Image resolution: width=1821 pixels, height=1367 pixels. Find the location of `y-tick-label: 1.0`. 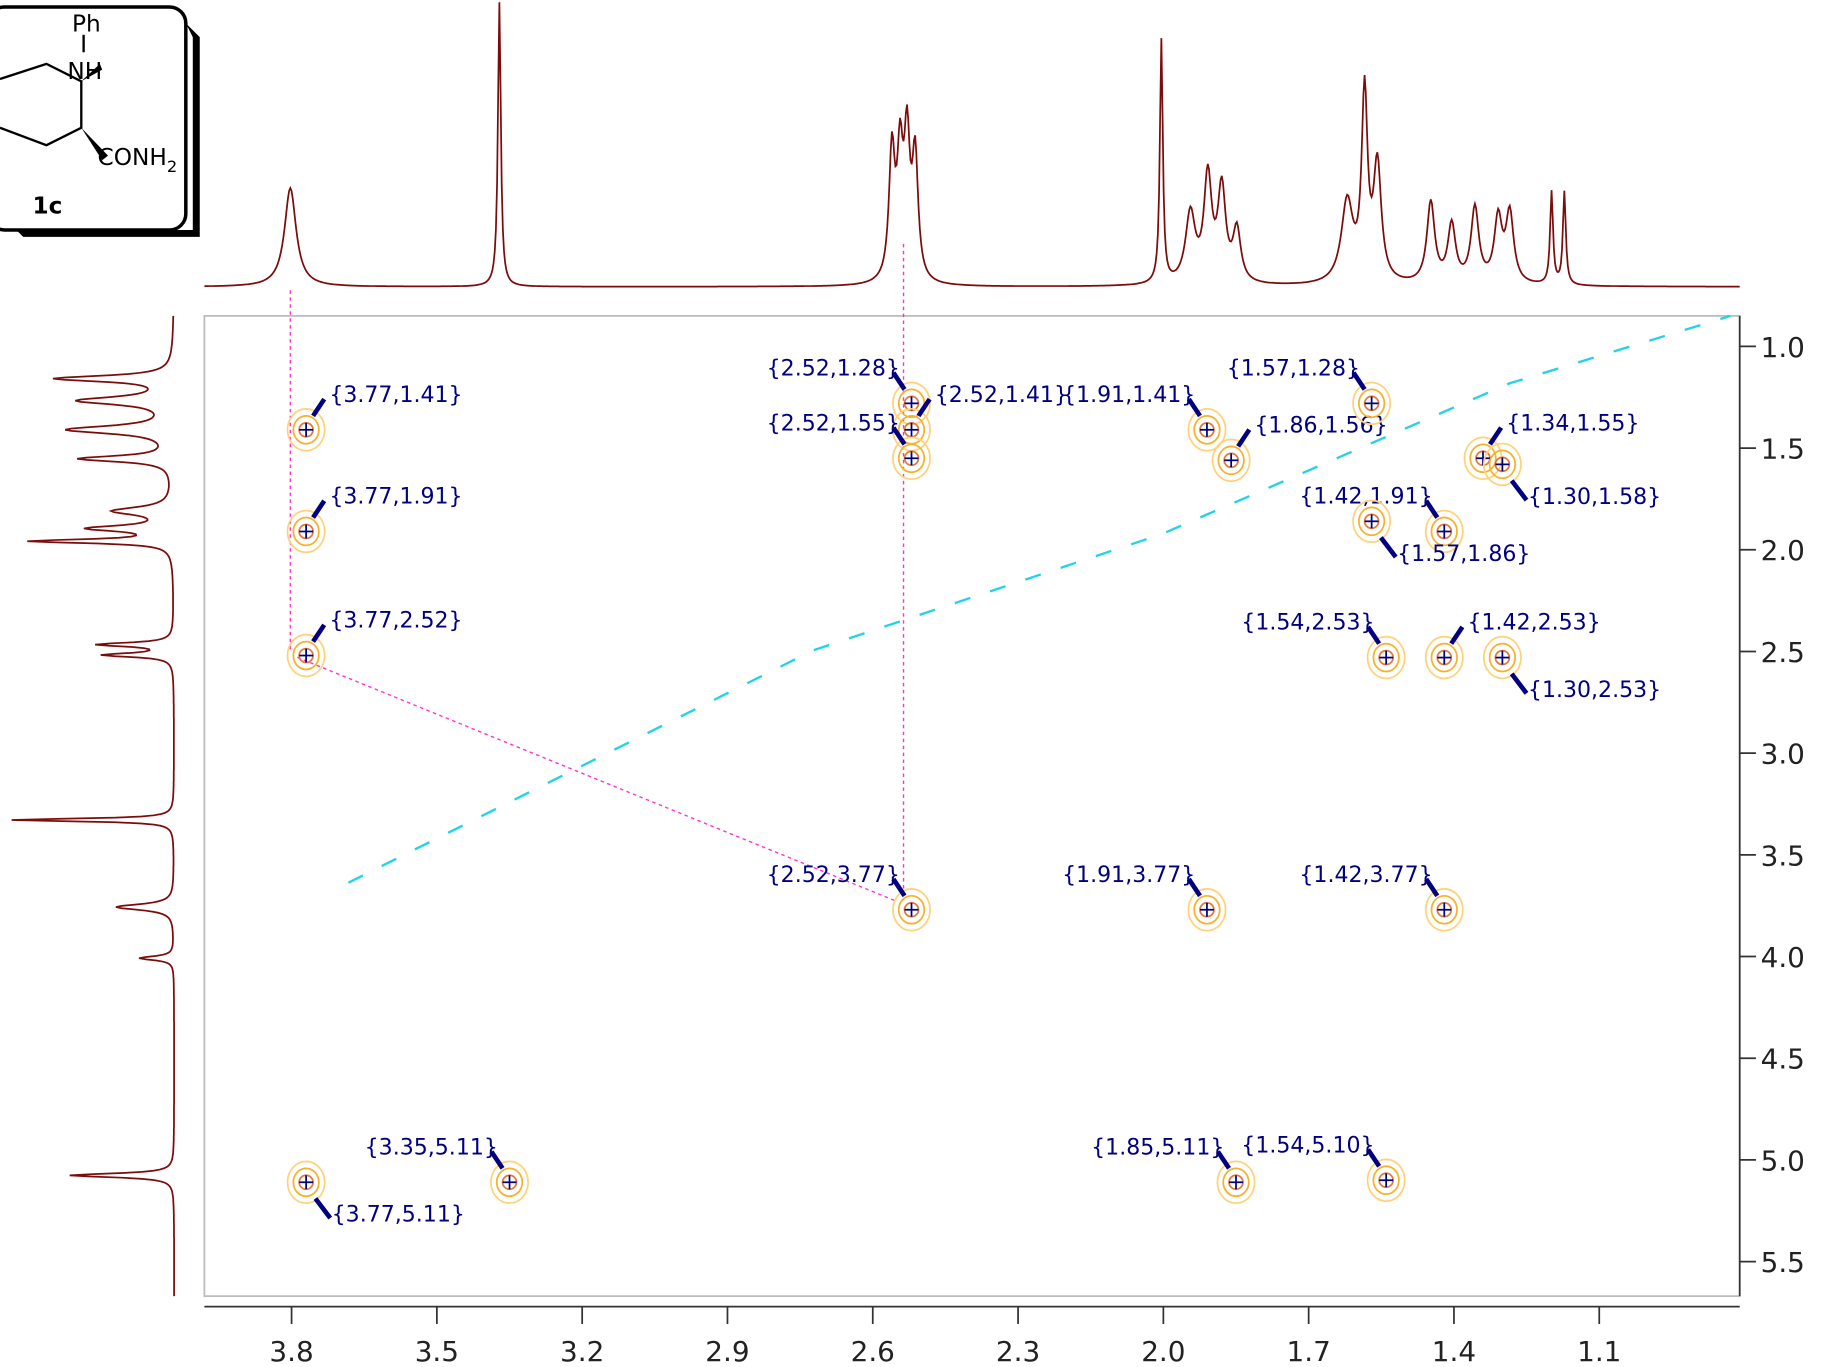

y-tick-label: 1.0 is located at coordinates (1783, 347).